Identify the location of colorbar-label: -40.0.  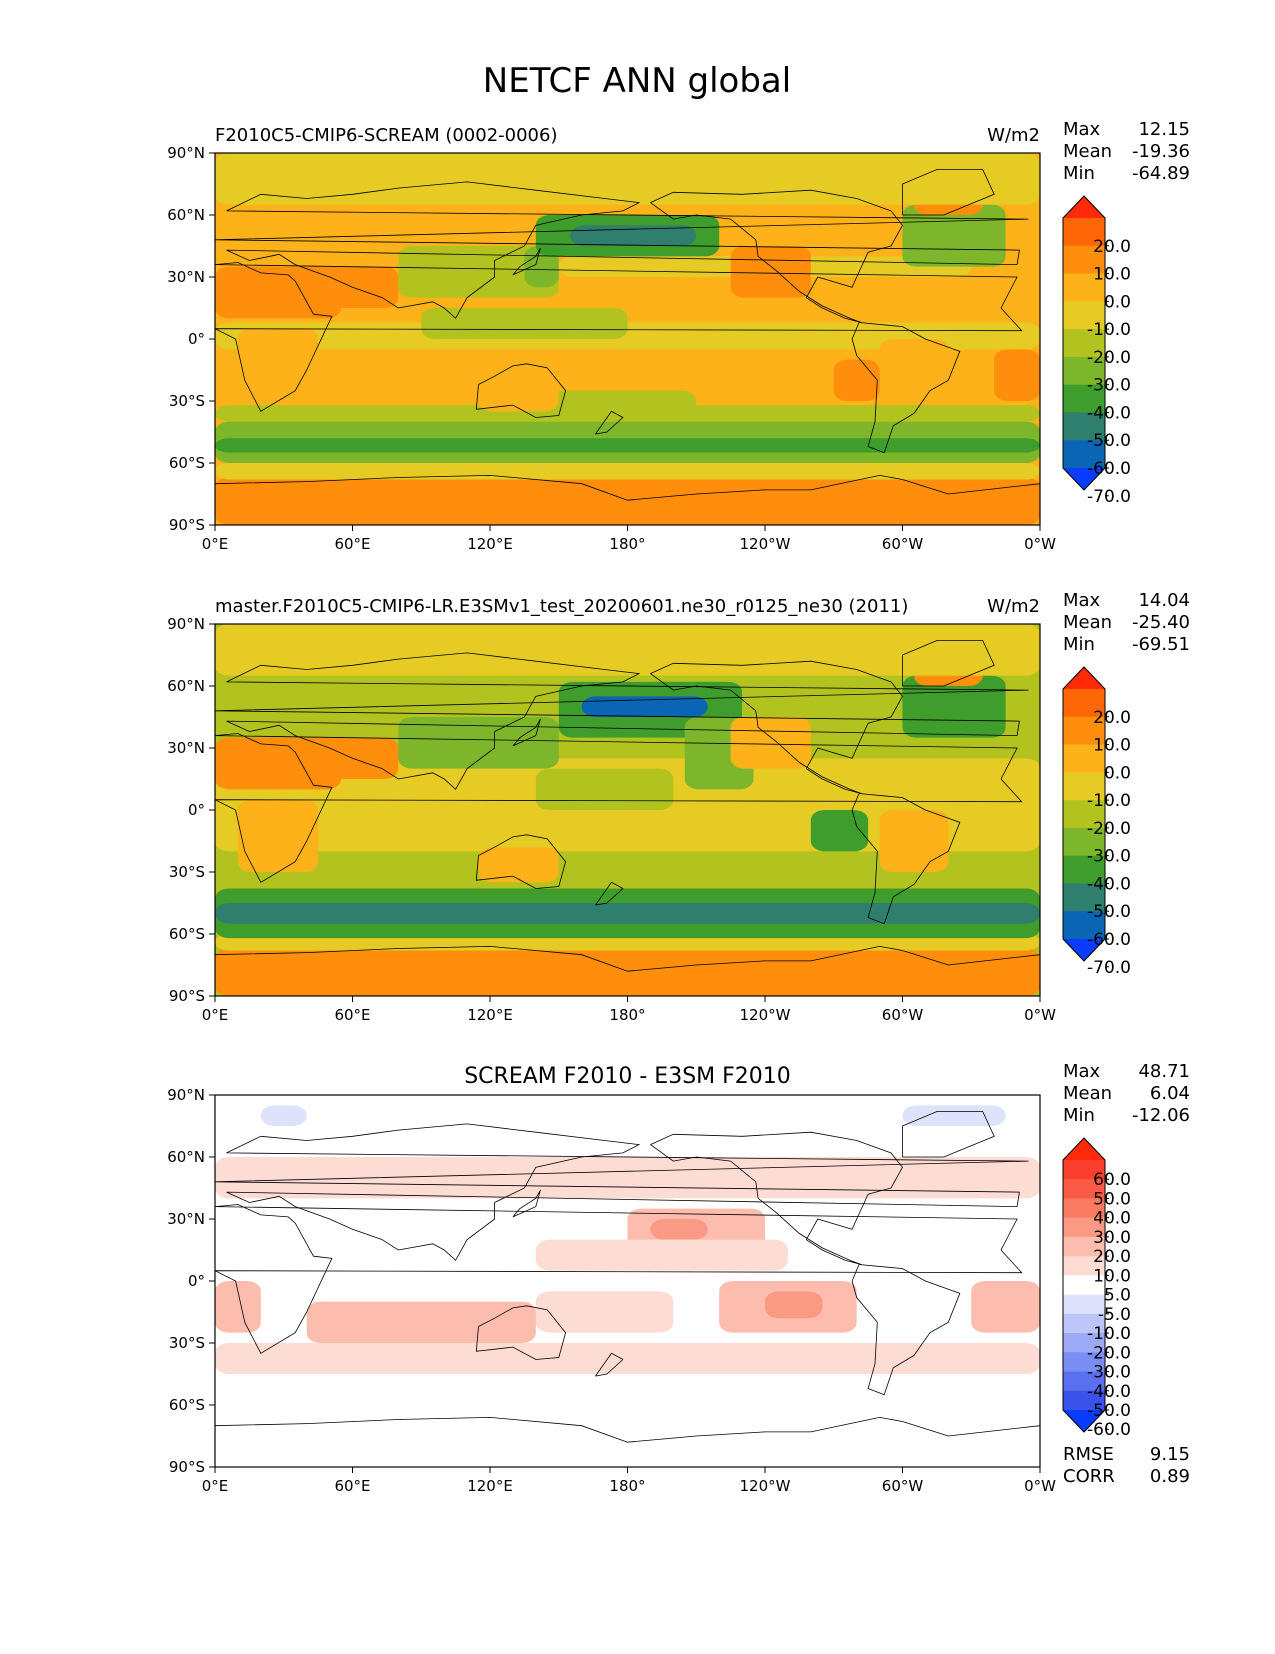
(1109, 1392).